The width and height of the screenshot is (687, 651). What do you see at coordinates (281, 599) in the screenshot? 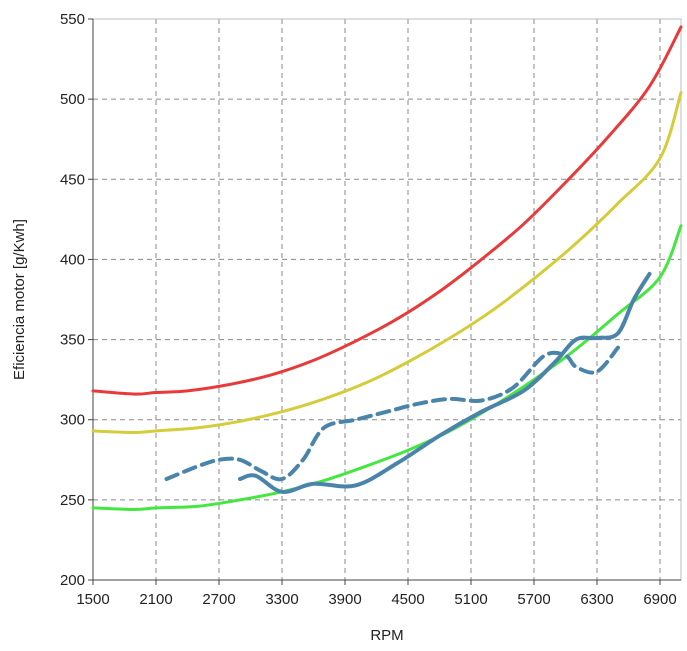
I see `x-tick-label: 3300` at bounding box center [281, 599].